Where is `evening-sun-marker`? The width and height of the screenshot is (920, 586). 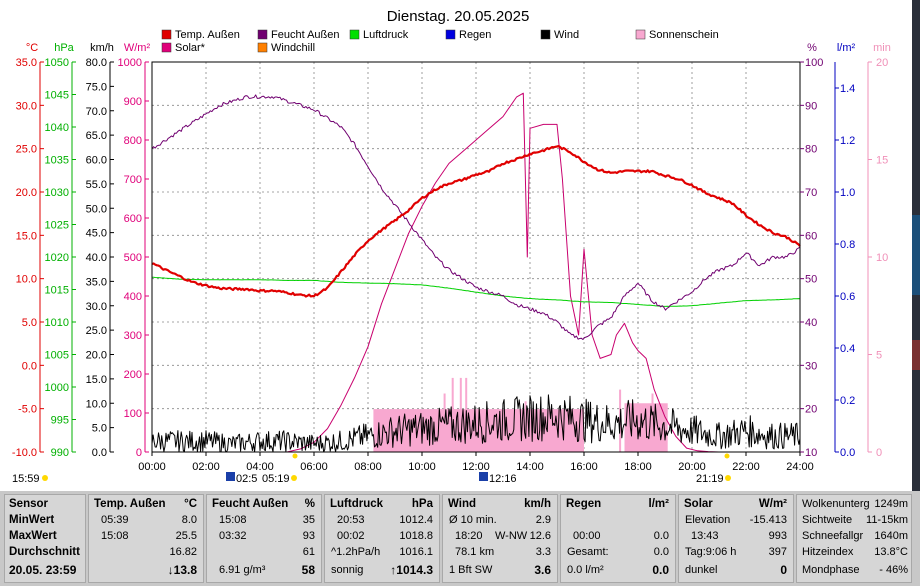 evening-sun-marker is located at coordinates (728, 478).